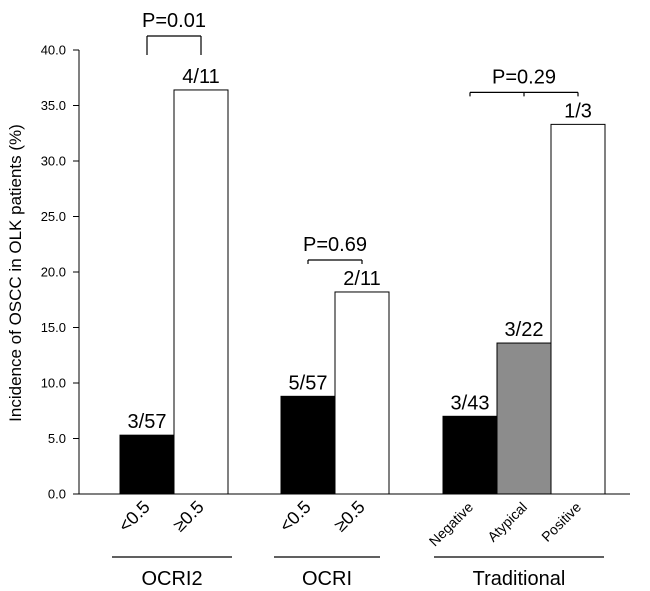 This screenshot has width=650, height=591. Describe the element at coordinates (200, 77) in the screenshot. I see `bar-data-label: 4/11` at that location.